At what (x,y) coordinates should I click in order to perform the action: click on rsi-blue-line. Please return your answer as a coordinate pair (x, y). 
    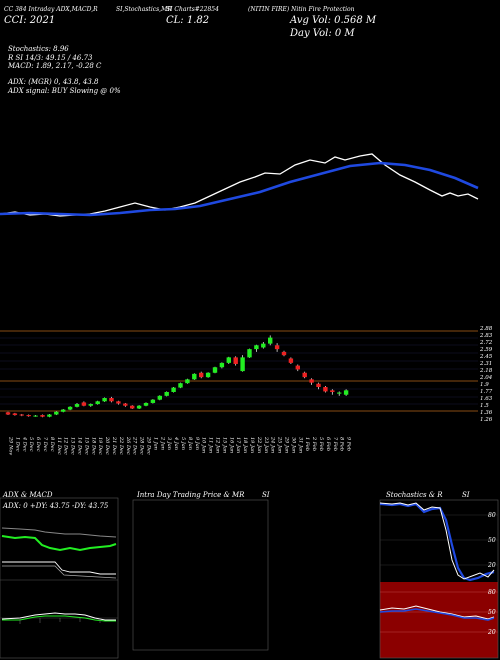
    Looking at the image, I should click on (437, 614).